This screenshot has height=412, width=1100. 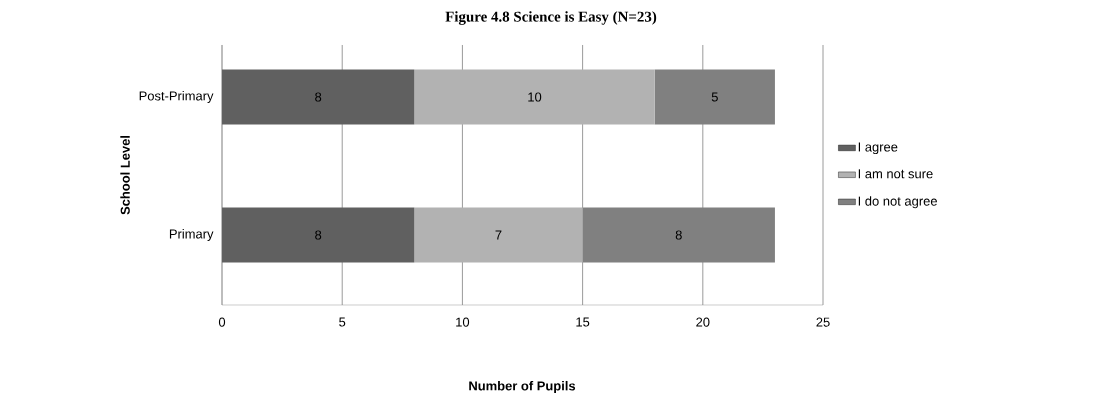 What do you see at coordinates (823, 322) in the screenshot?
I see `x-tick-label: 25` at bounding box center [823, 322].